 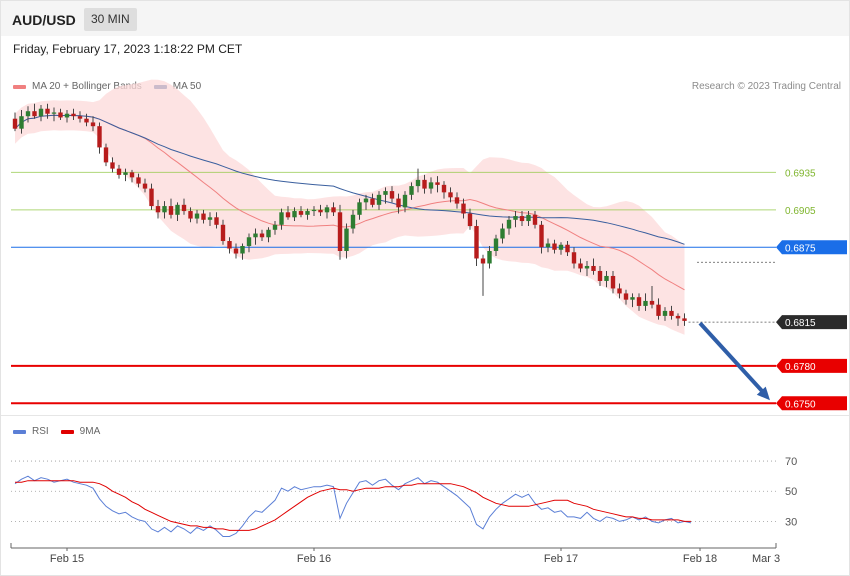 I want to click on rsi9ma-legend-label: 9MA, so click(x=90, y=431).